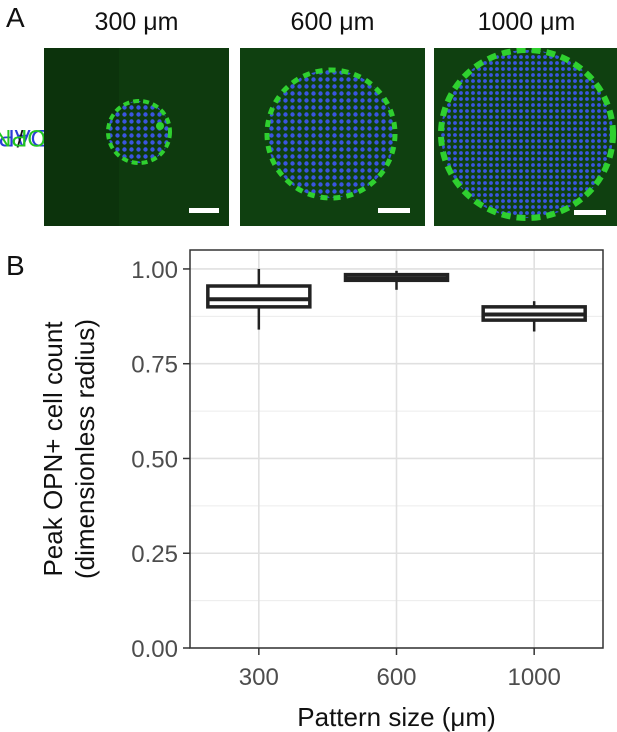  I want to click on scale-bar, so click(204, 210).